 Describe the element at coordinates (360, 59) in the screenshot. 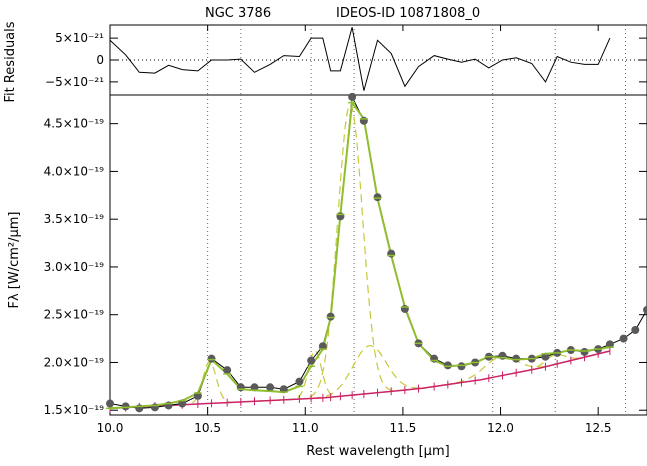

I see `residuals-series-line` at that location.